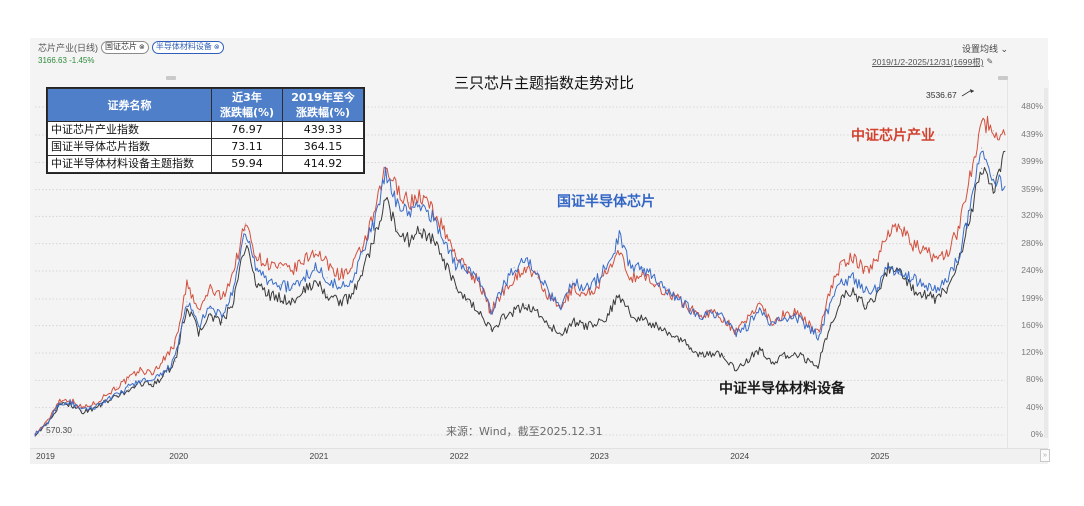  What do you see at coordinates (1032, 134) in the screenshot?
I see `y-tick-label: 439%` at bounding box center [1032, 134].